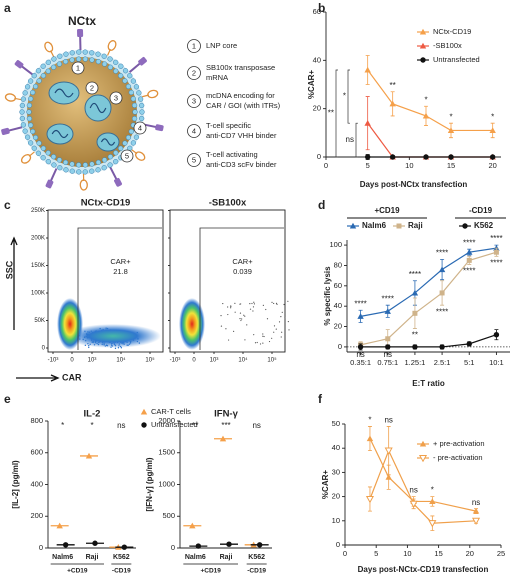 The image size is (517, 581). I want to click on flow-title: -SB100x, so click(228, 203).